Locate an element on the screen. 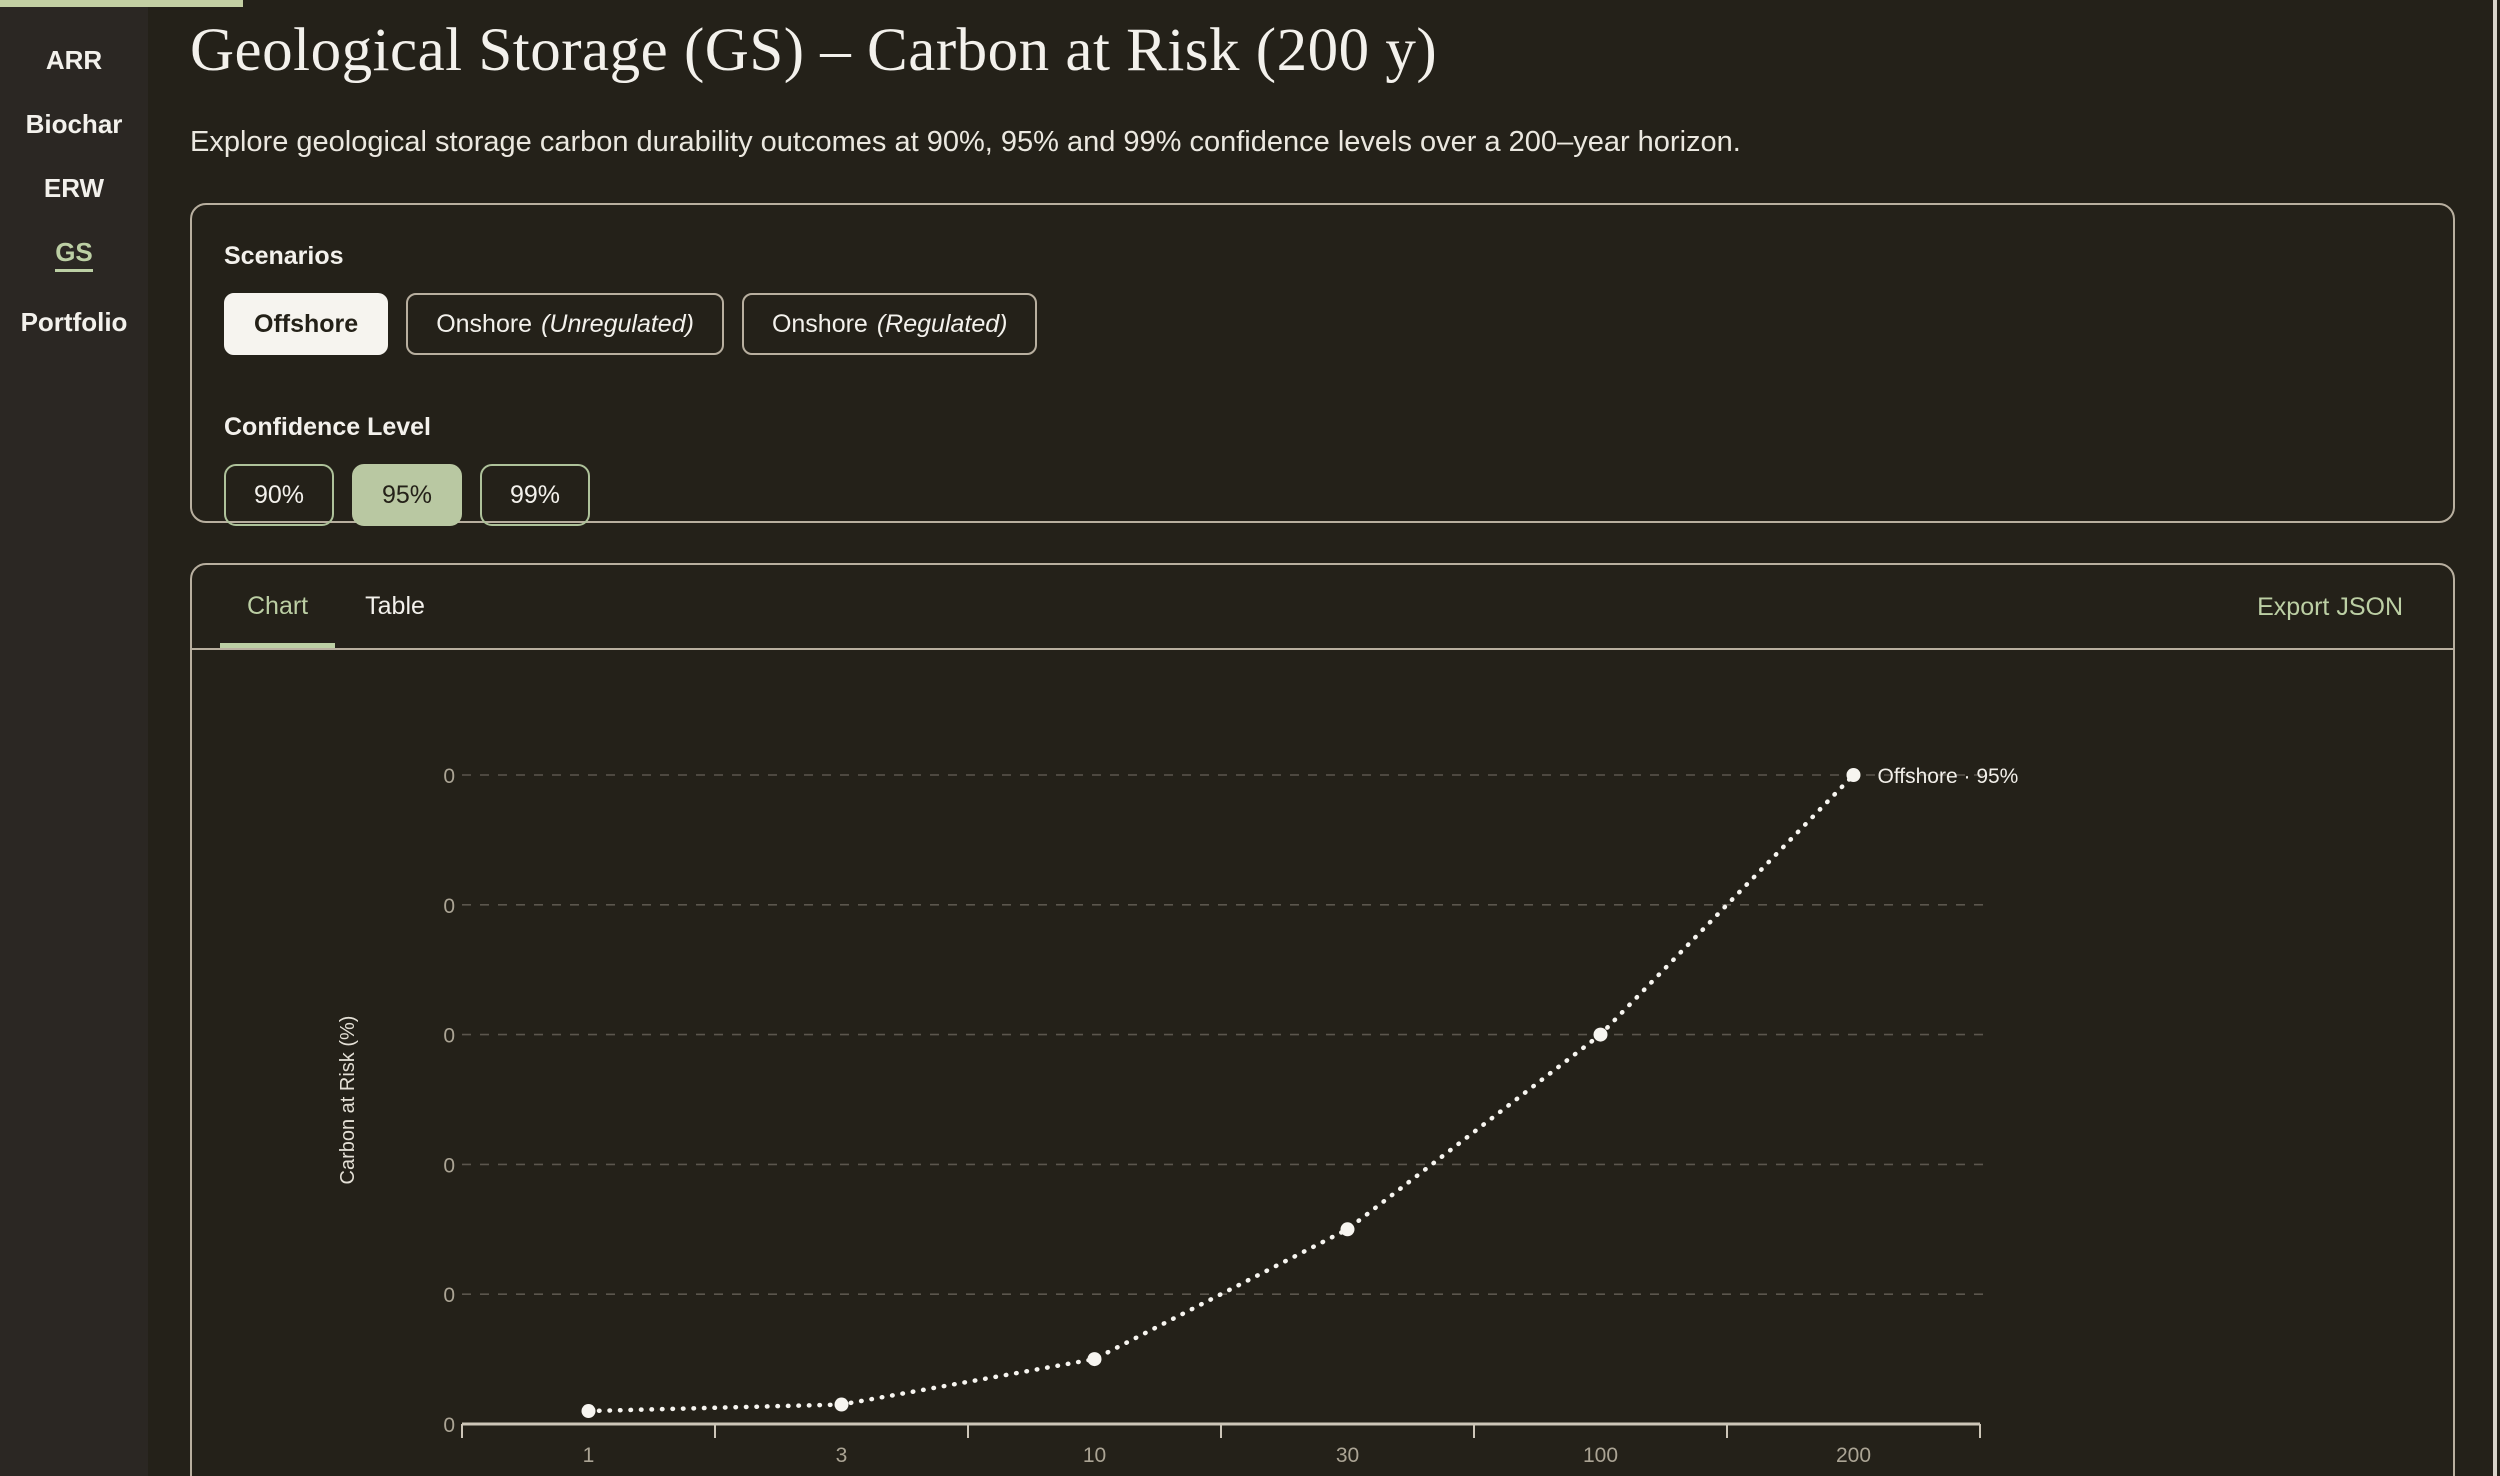 The height and width of the screenshot is (1476, 2500). data-point-x100 is located at coordinates (1600, 1034).